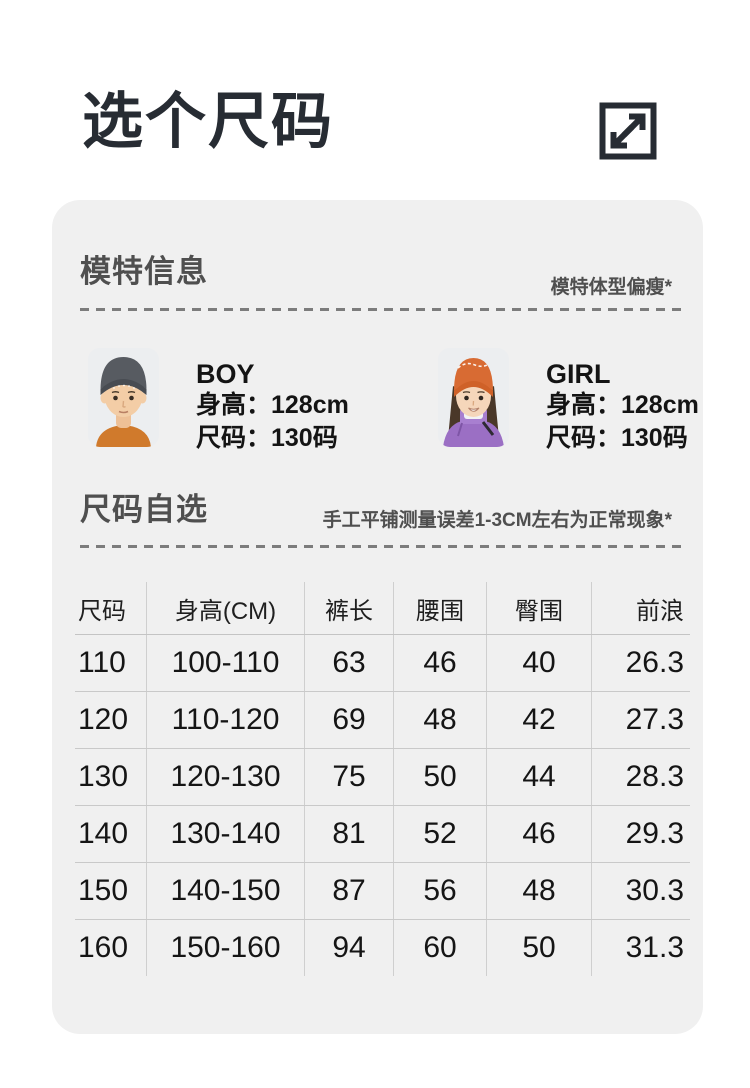 Image resolution: width=750 pixels, height=1088 pixels. I want to click on table-cell: 120-130, so click(226, 777).